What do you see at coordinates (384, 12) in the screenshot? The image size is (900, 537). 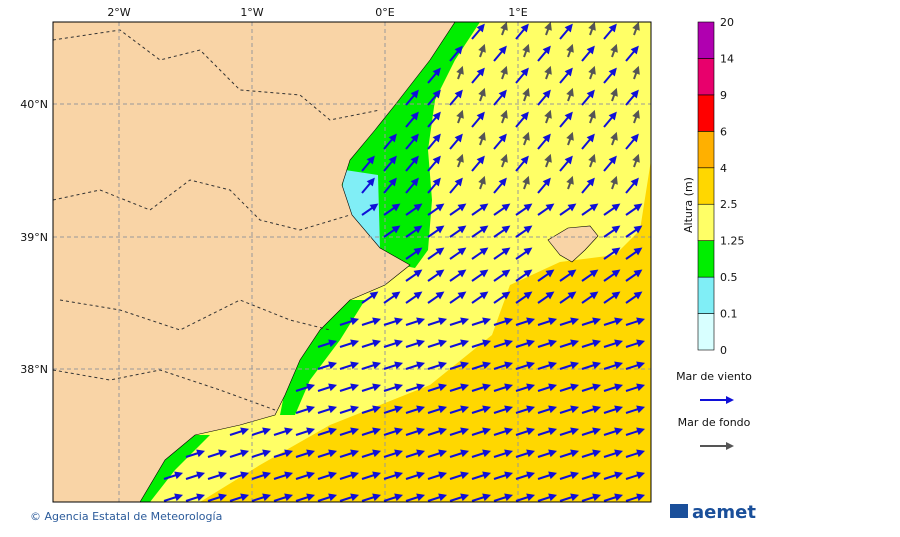 I see `lon-label: 0°E` at bounding box center [384, 12].